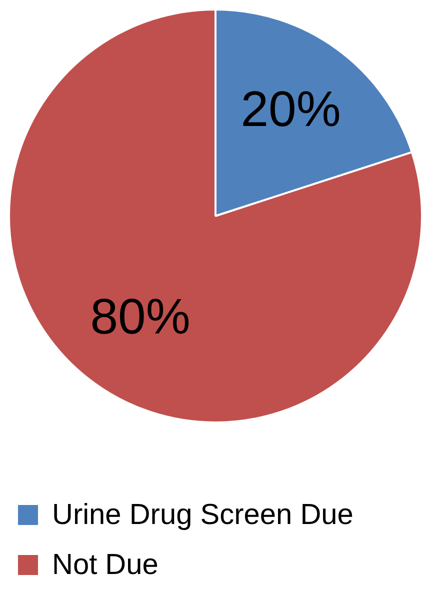 The height and width of the screenshot is (591, 431). I want to click on data-label: 80%, so click(140, 316).